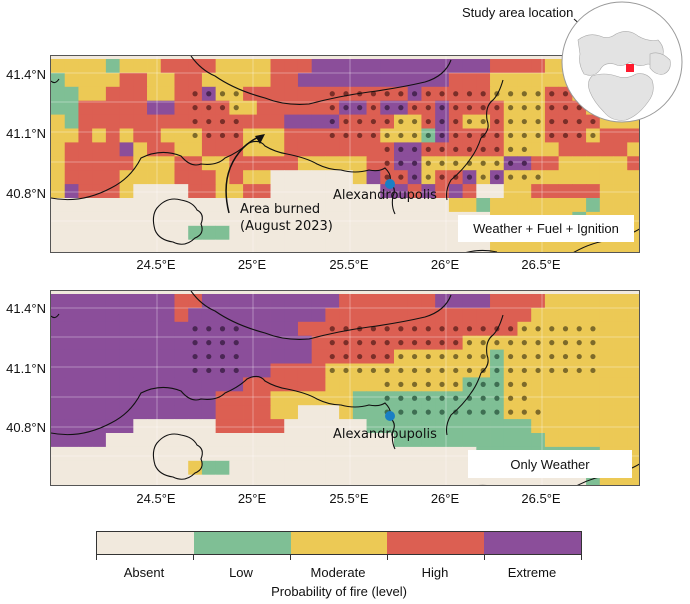  What do you see at coordinates (339, 591) in the screenshot?
I see `colorbar-title: Probability of fire (level)` at bounding box center [339, 591].